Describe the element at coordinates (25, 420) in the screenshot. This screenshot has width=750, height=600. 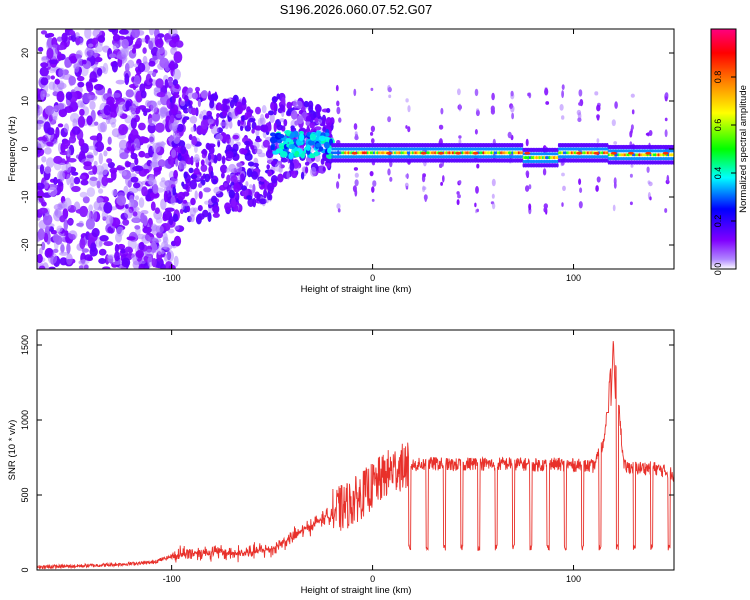
I see `y-tick-label: 1000` at that location.